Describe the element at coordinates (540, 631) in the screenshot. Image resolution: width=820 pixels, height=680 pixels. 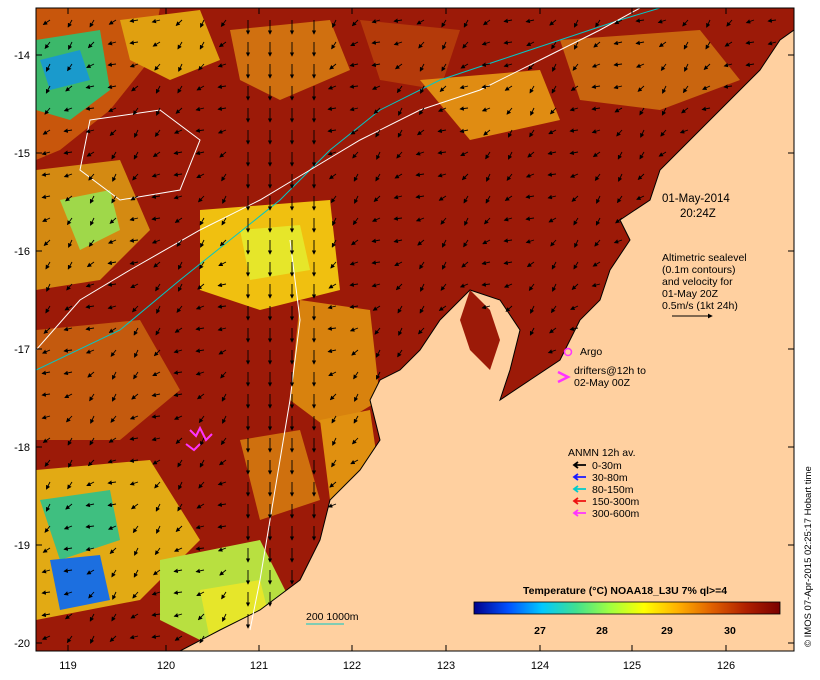
I see `colorbar-tick-label: 27` at that location.